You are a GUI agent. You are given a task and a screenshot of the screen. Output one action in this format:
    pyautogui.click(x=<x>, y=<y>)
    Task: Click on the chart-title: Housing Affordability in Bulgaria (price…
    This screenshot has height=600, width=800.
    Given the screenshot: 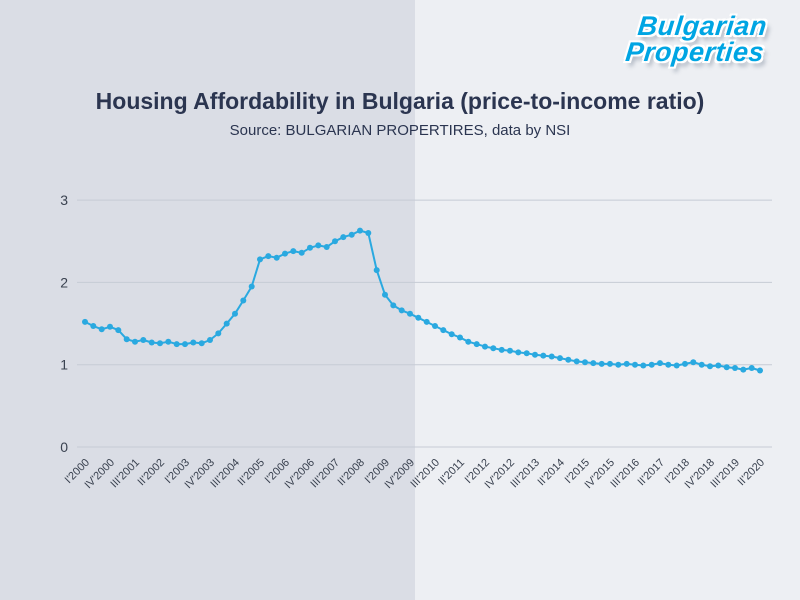 What is the action you would take?
    pyautogui.click(x=400, y=101)
    